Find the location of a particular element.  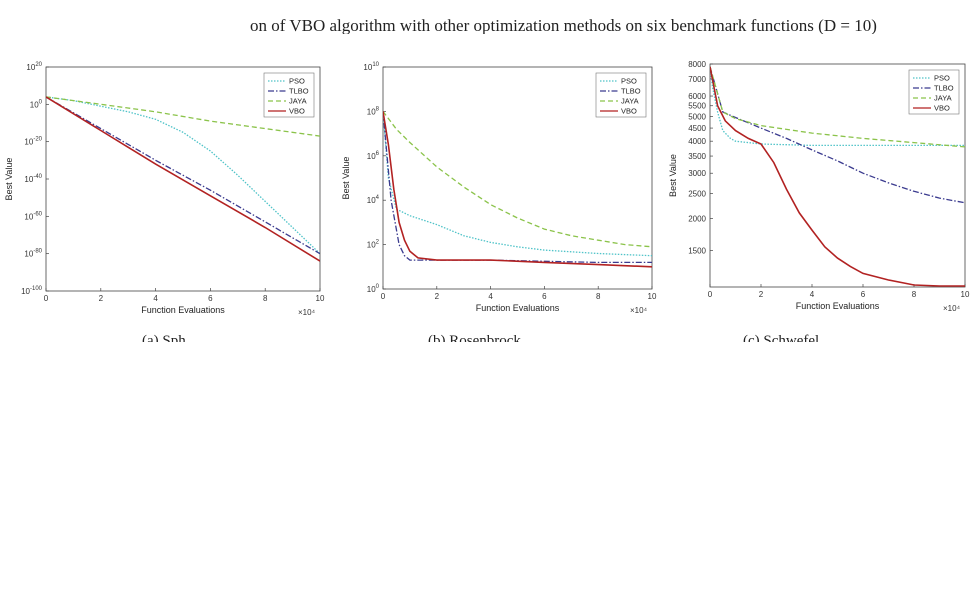

y-tick-label: 10² is located at coordinates (373, 245).